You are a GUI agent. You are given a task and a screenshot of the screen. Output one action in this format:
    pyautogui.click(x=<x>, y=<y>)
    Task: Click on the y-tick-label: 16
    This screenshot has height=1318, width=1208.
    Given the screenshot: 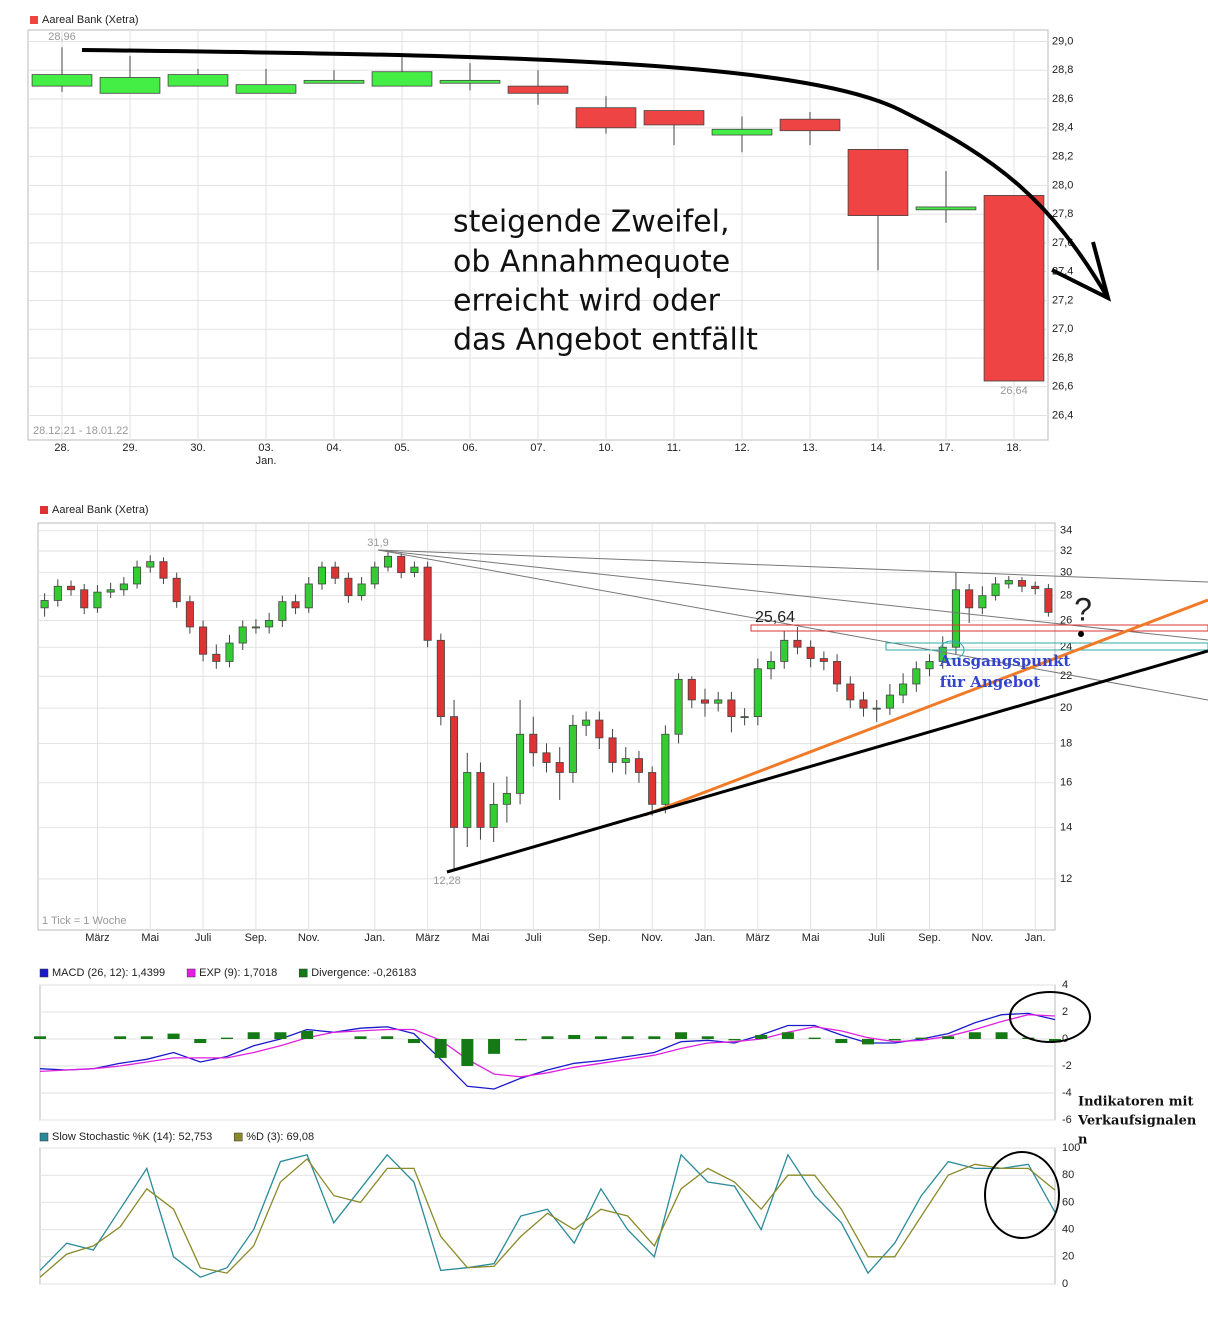 What is the action you would take?
    pyautogui.click(x=1066, y=783)
    